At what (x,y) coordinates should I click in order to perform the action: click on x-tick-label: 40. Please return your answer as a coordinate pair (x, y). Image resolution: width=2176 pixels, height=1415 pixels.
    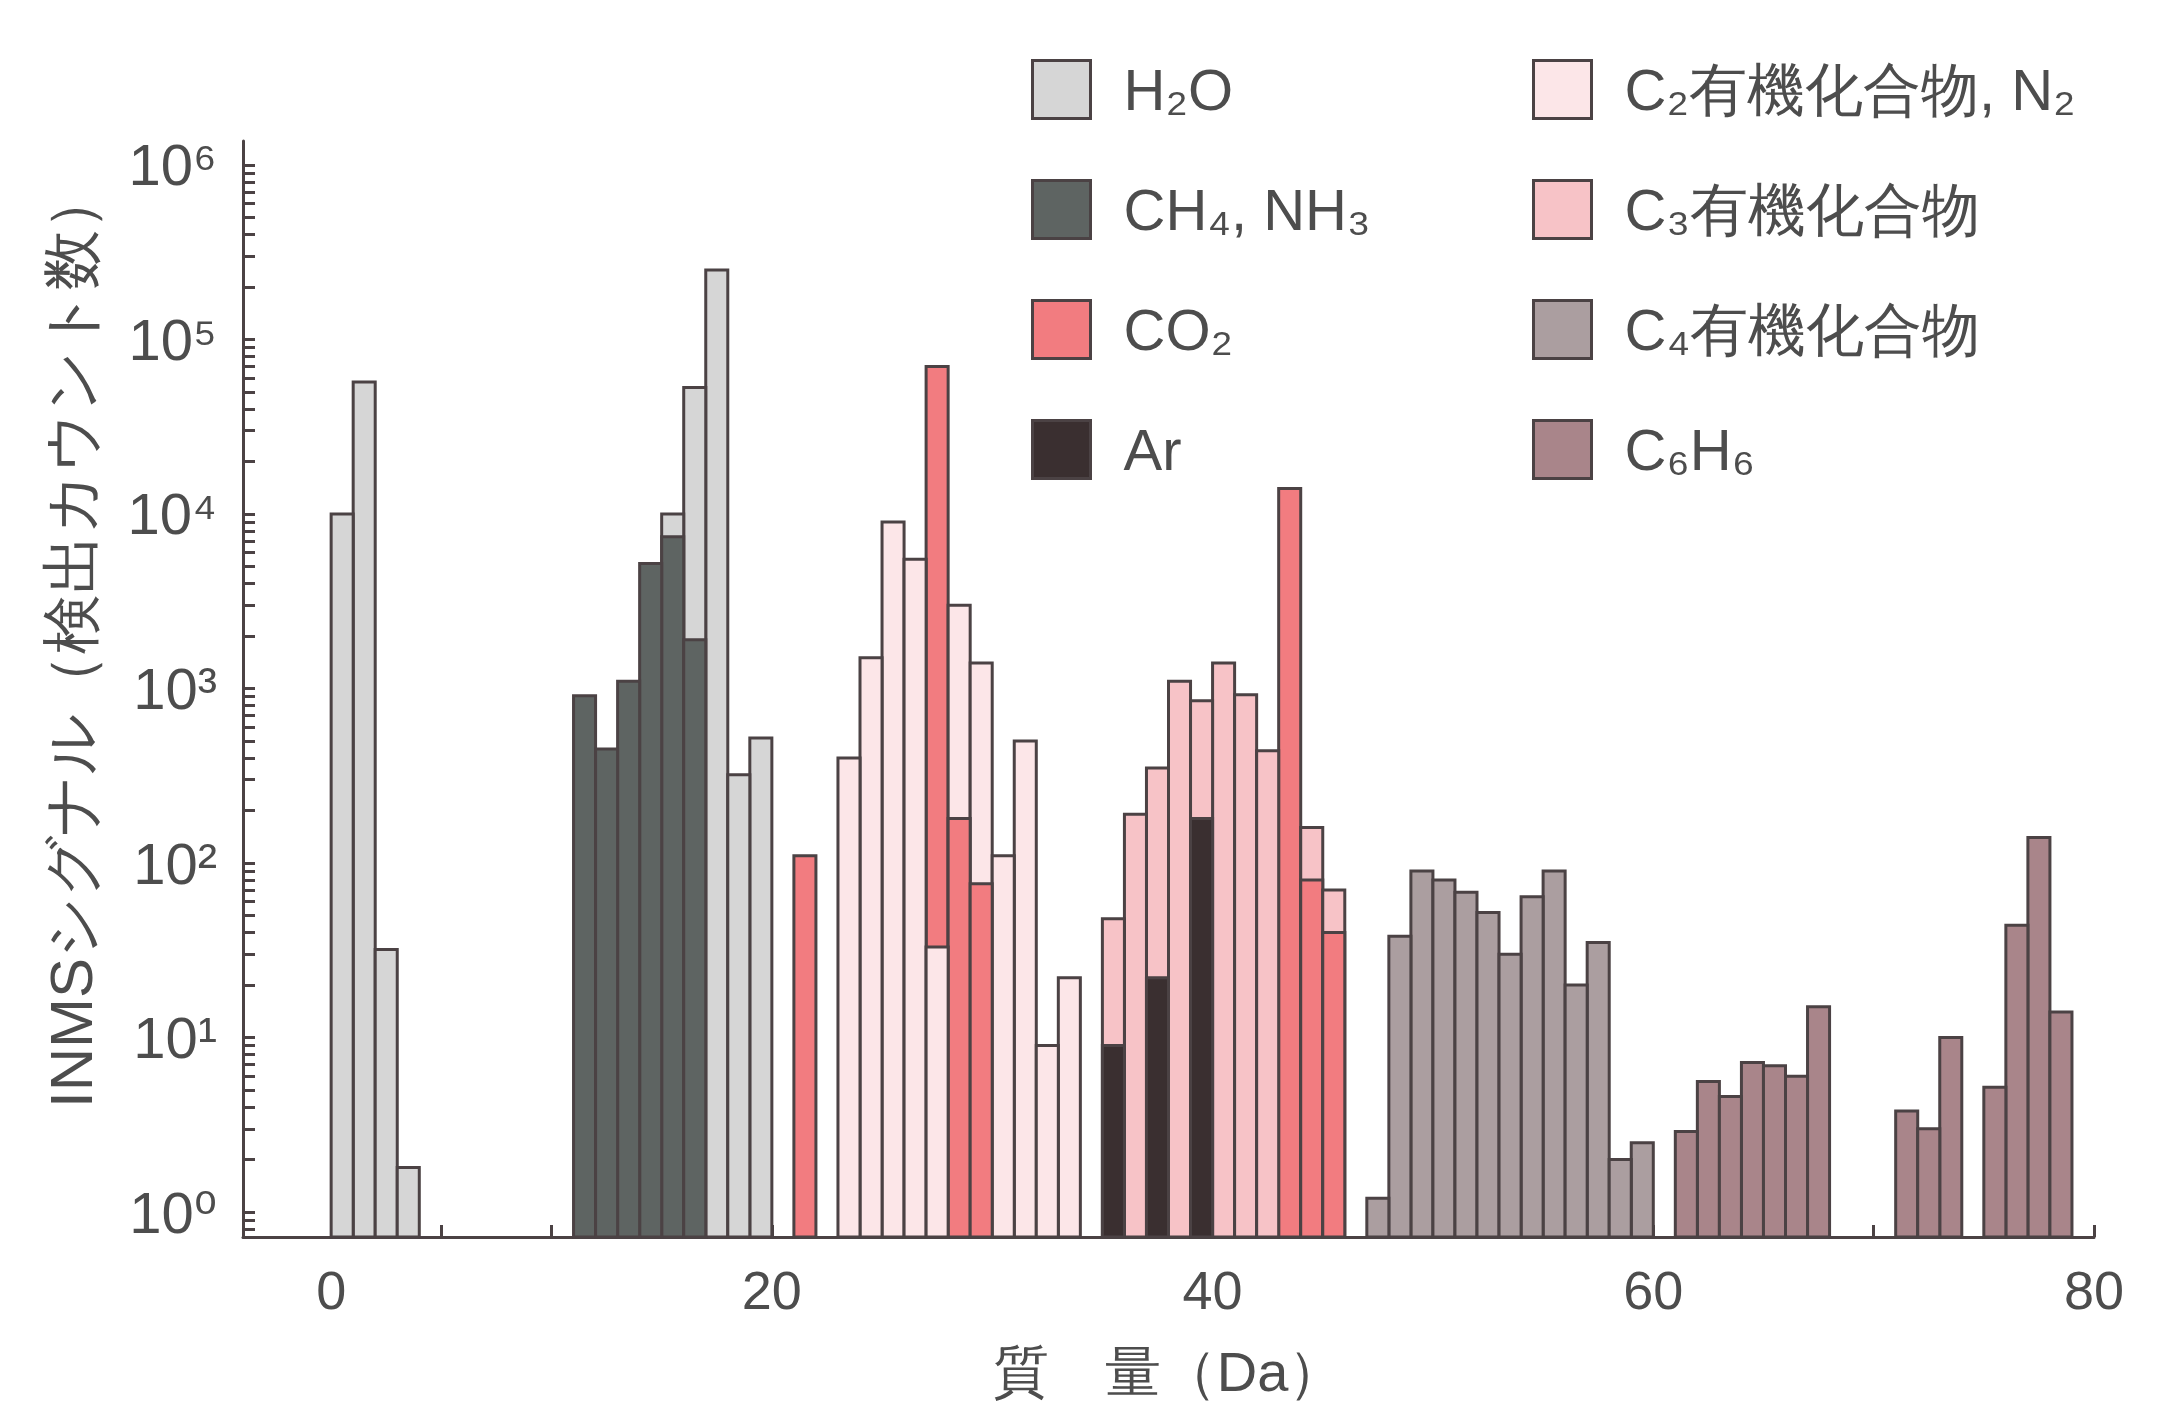
    Looking at the image, I should click on (1212, 1290).